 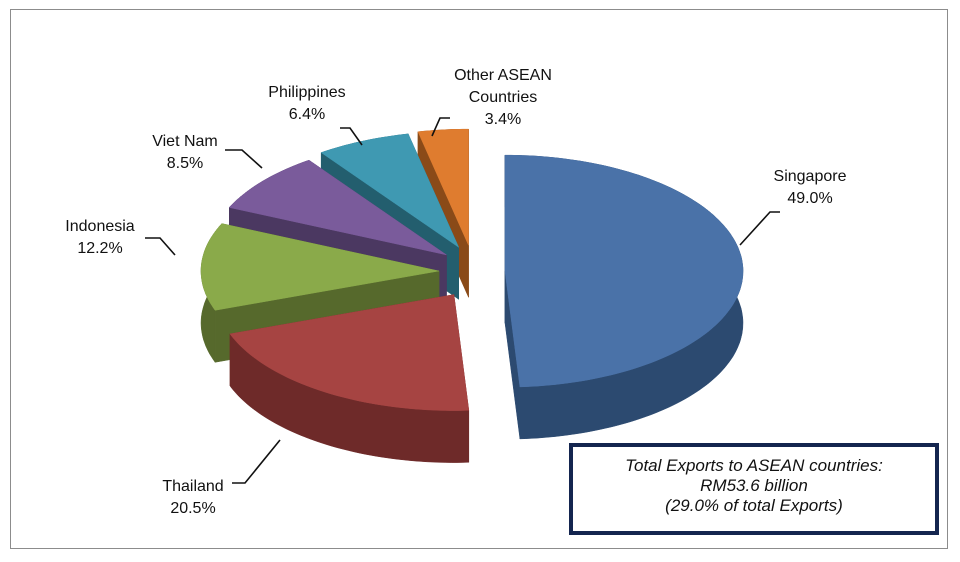 What do you see at coordinates (503, 119) in the screenshot?
I see `value-other: 3.4%` at bounding box center [503, 119].